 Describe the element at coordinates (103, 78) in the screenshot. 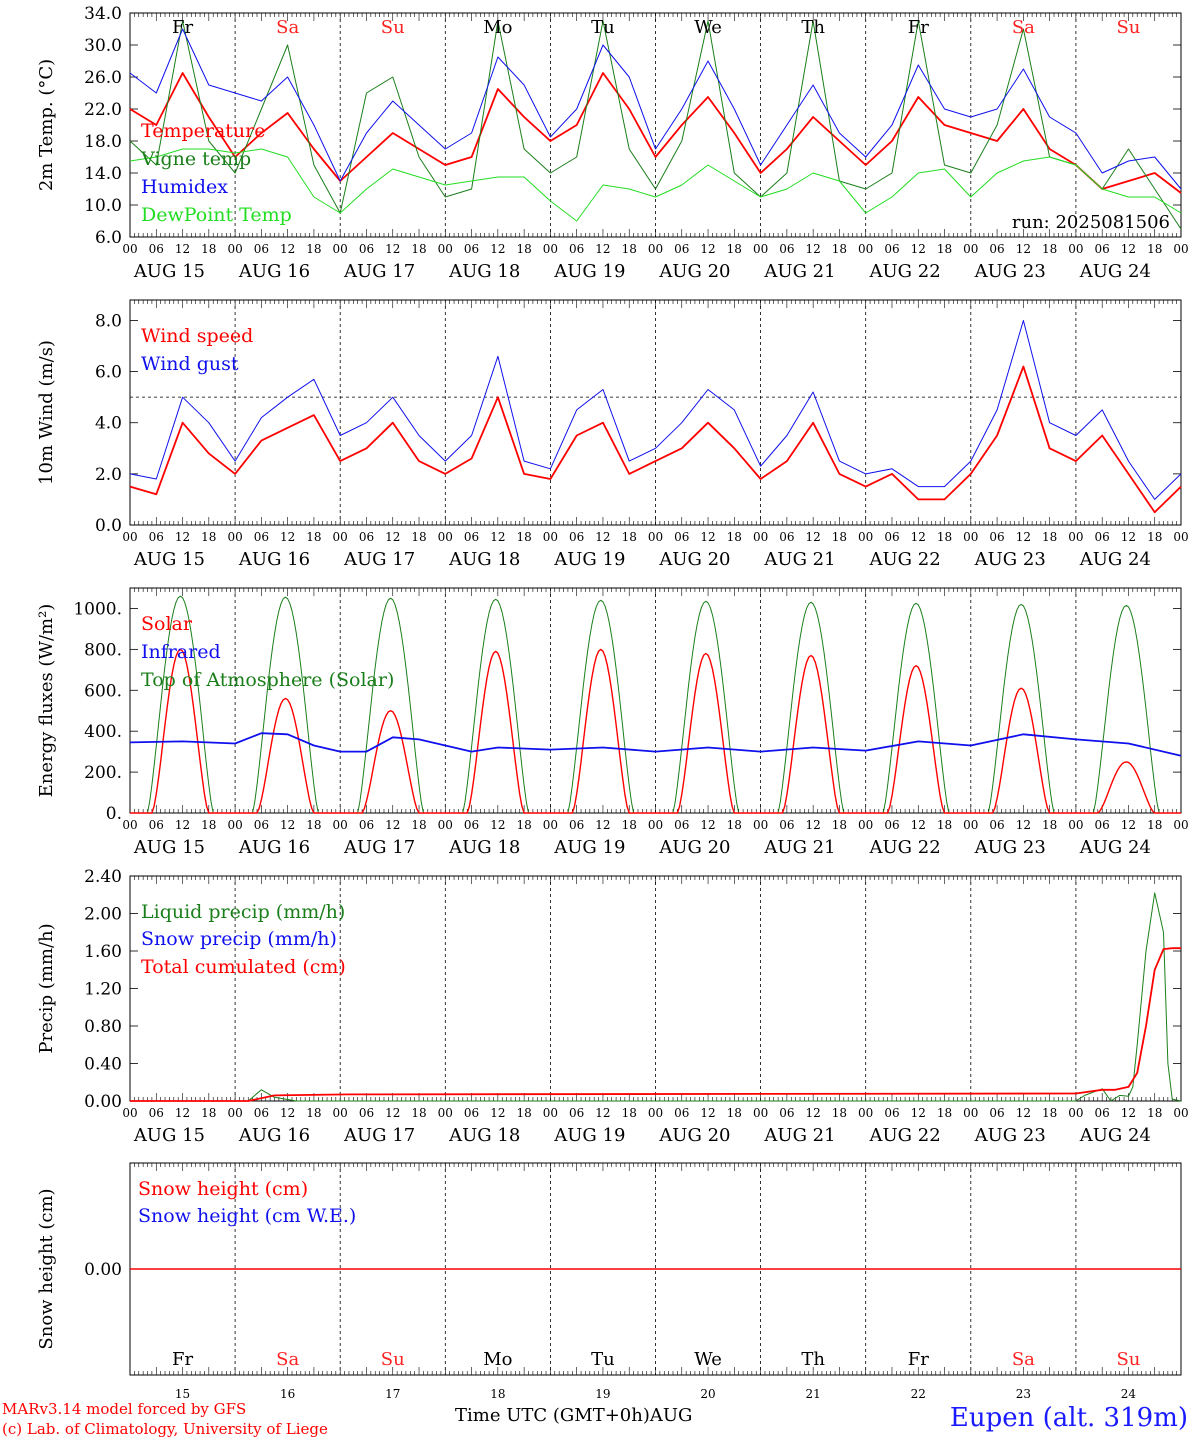

I see `y-tick-label: 26.0` at that location.